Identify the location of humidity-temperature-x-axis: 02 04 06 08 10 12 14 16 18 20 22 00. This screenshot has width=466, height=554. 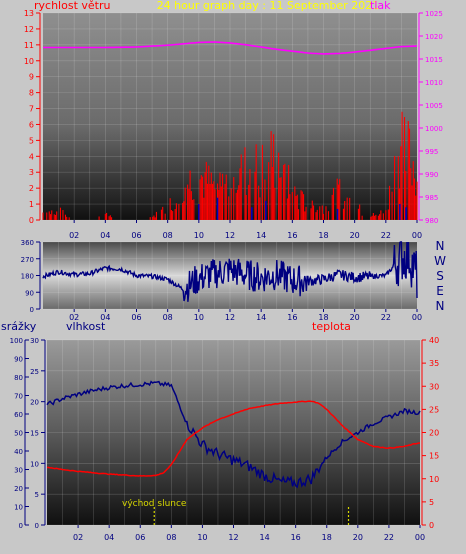
(249, 533).